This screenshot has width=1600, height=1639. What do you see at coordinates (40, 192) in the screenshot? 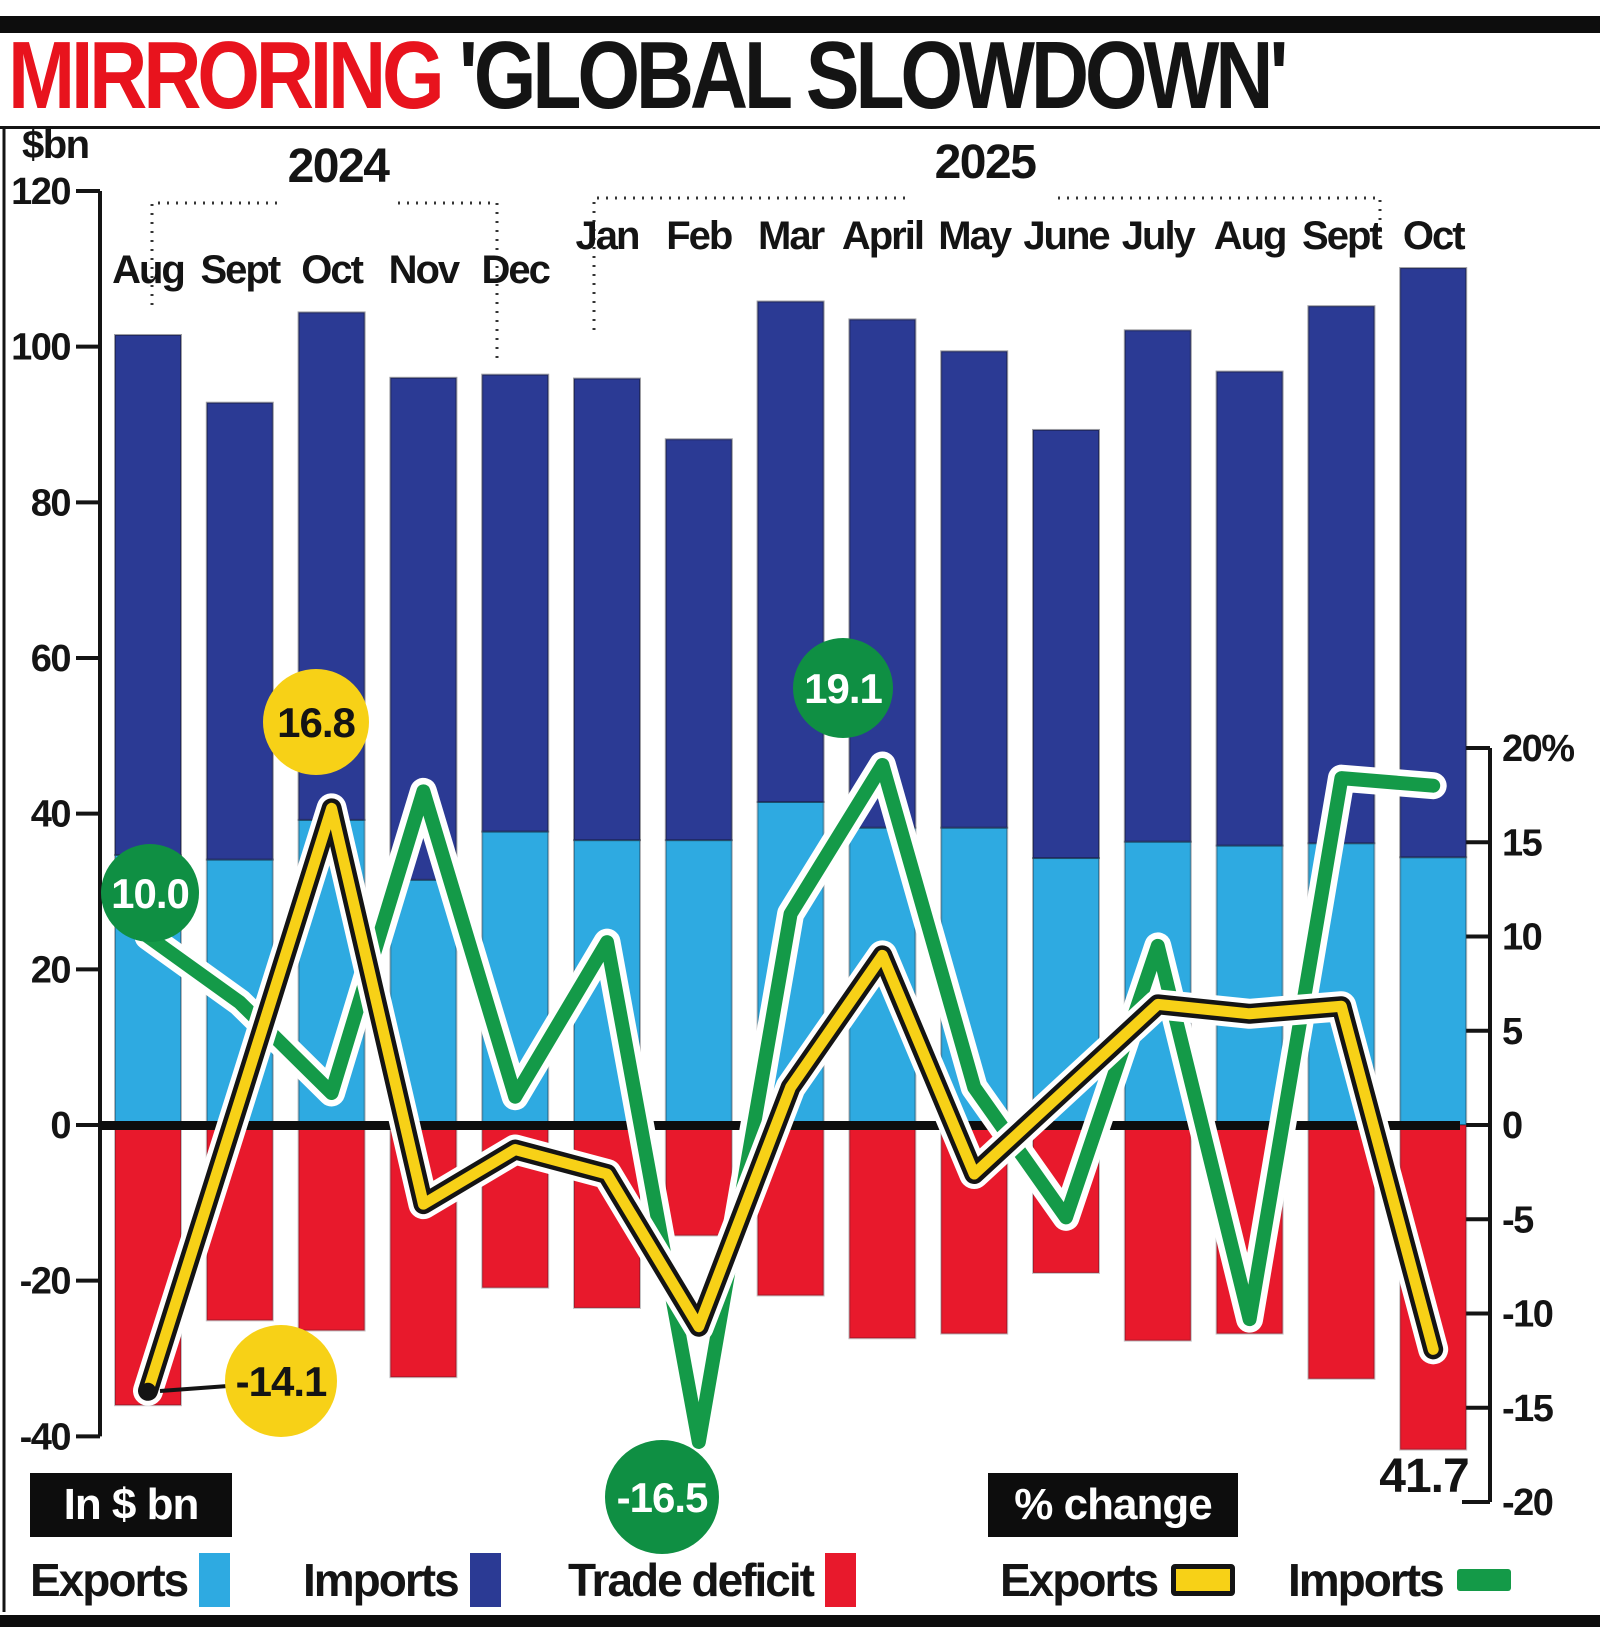
I see `svg-text: 120` at bounding box center [40, 192].